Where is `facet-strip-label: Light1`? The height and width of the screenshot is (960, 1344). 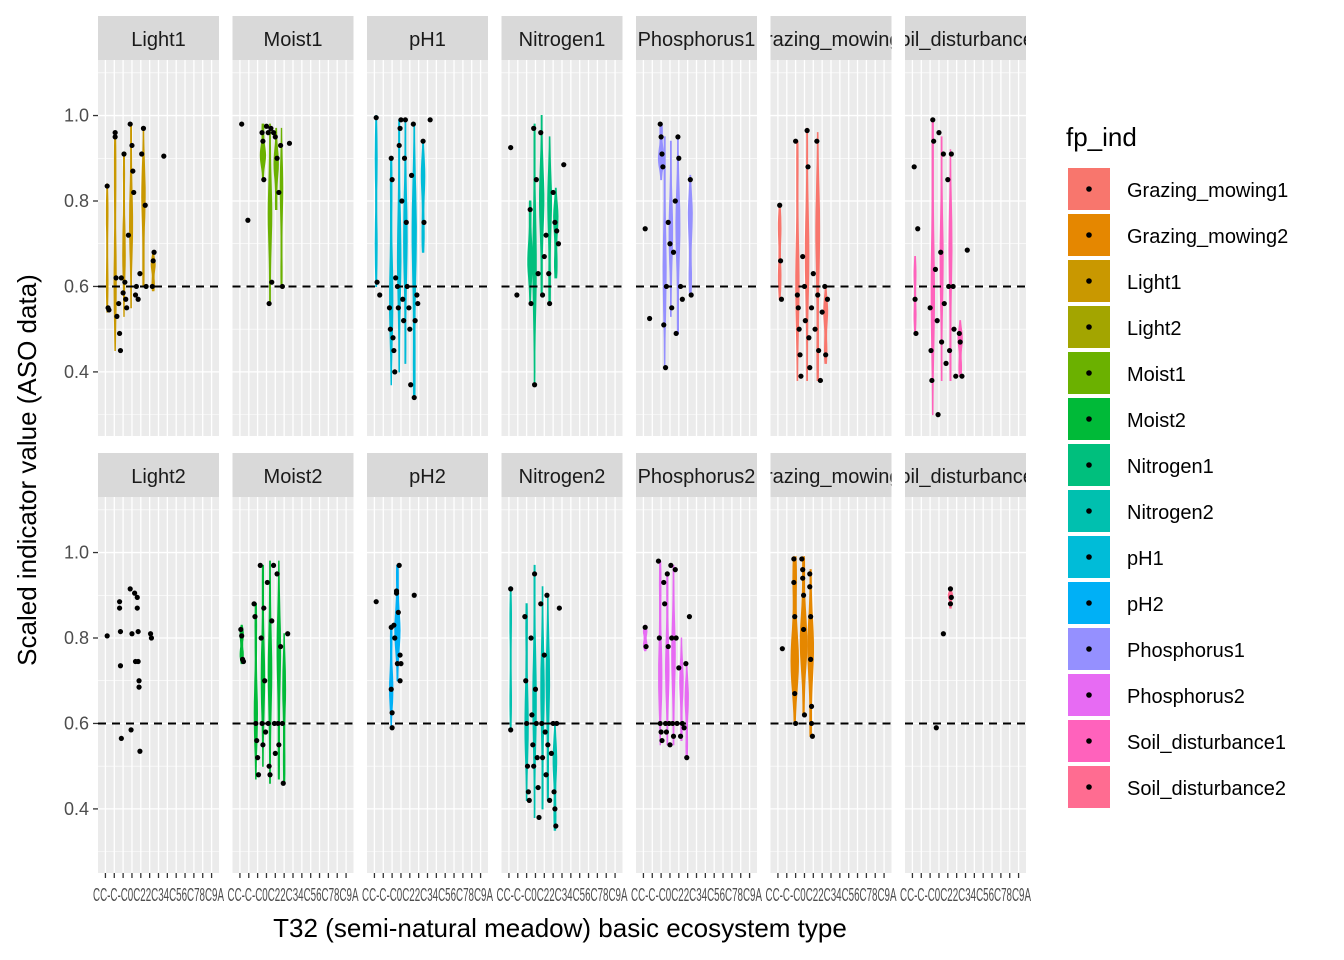 facet-strip-label: Light1 is located at coordinates (158, 40).